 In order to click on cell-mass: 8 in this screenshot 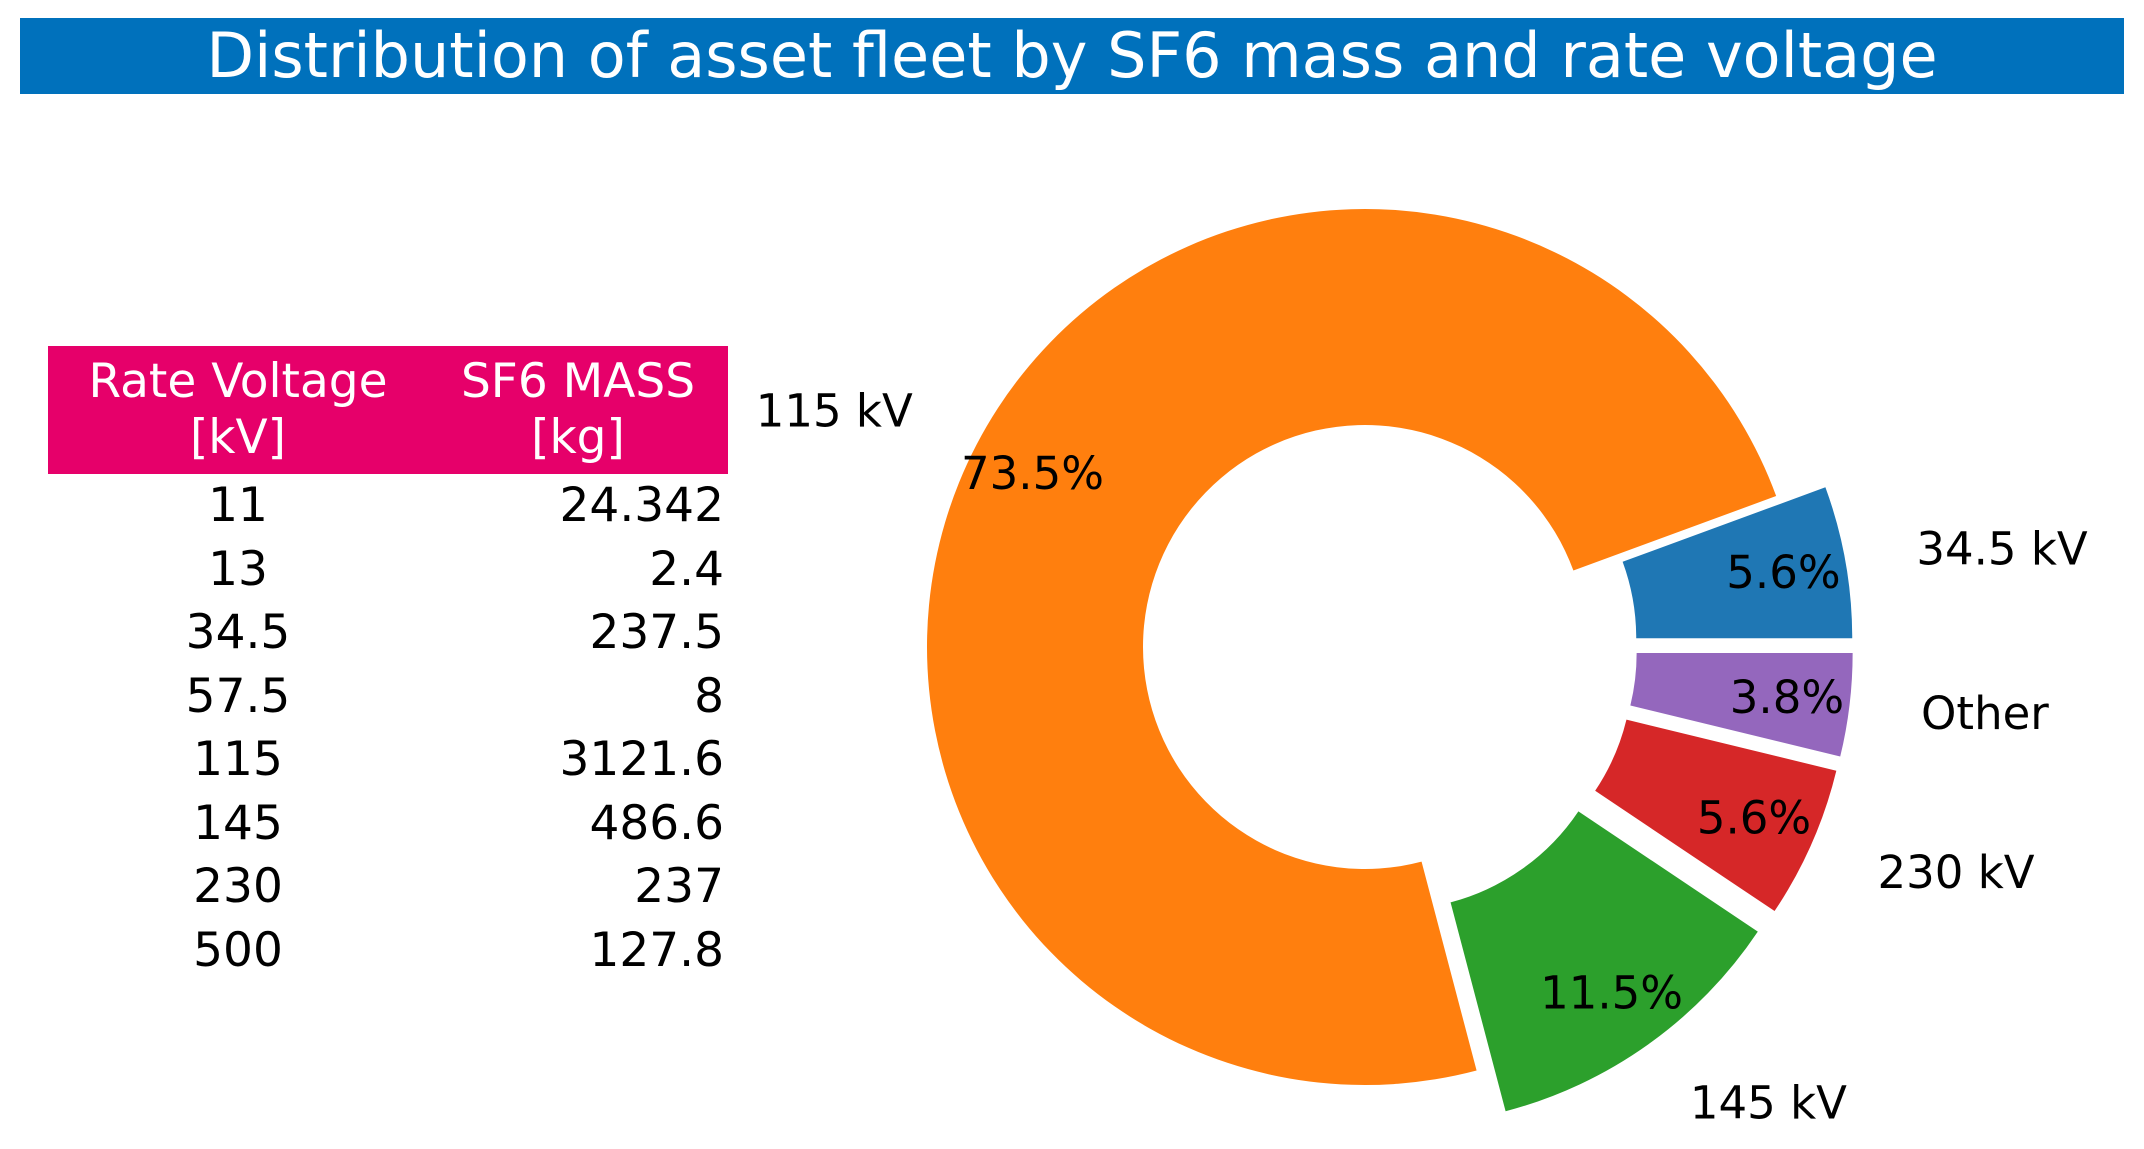, I will do `click(709, 696)`.